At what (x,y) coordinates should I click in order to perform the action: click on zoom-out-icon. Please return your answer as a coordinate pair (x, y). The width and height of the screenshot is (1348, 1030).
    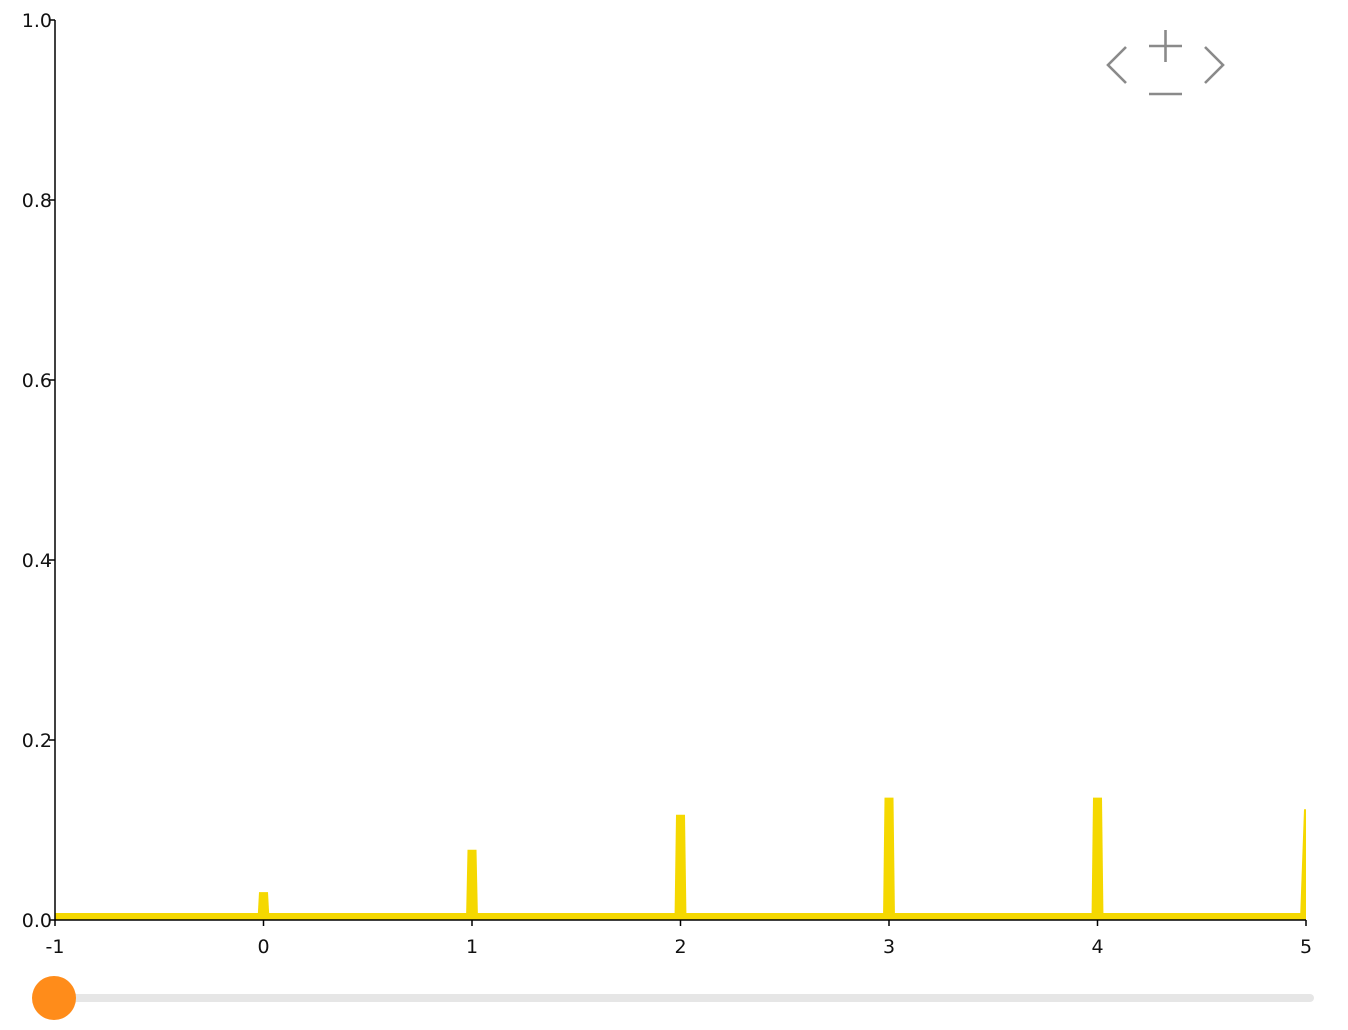
    Looking at the image, I should click on (1165, 93).